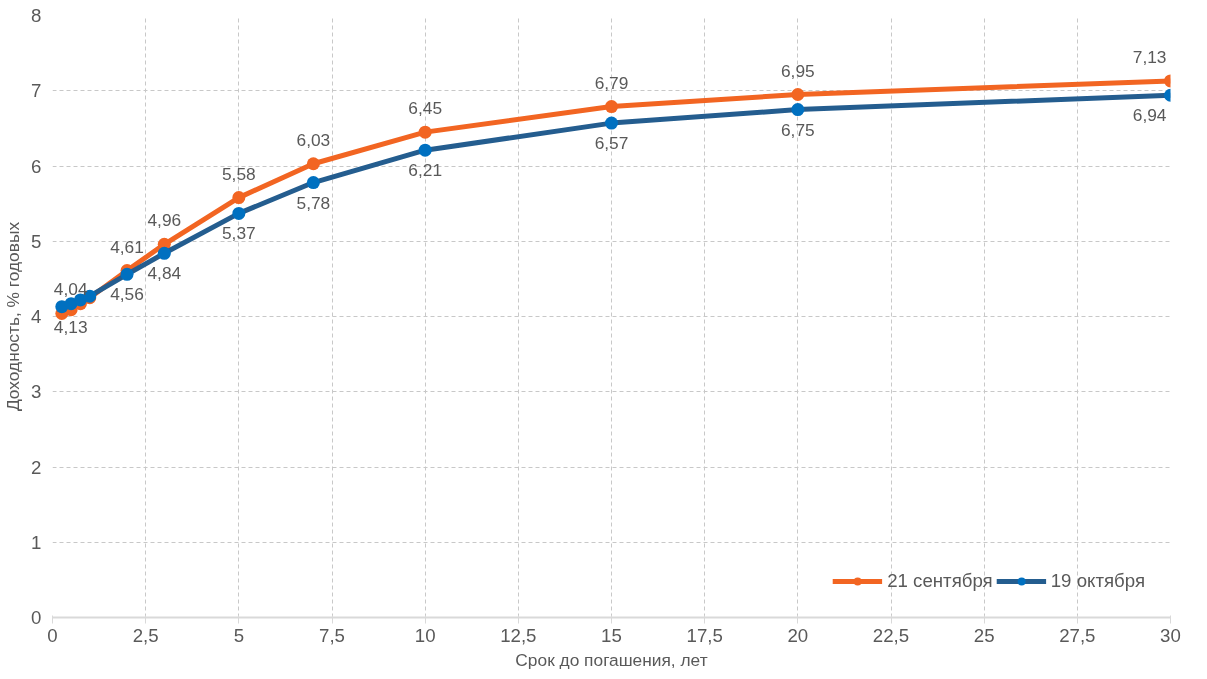 The height and width of the screenshot is (679, 1207). Describe the element at coordinates (36, 316) in the screenshot. I see `y-tick-label: 4` at that location.